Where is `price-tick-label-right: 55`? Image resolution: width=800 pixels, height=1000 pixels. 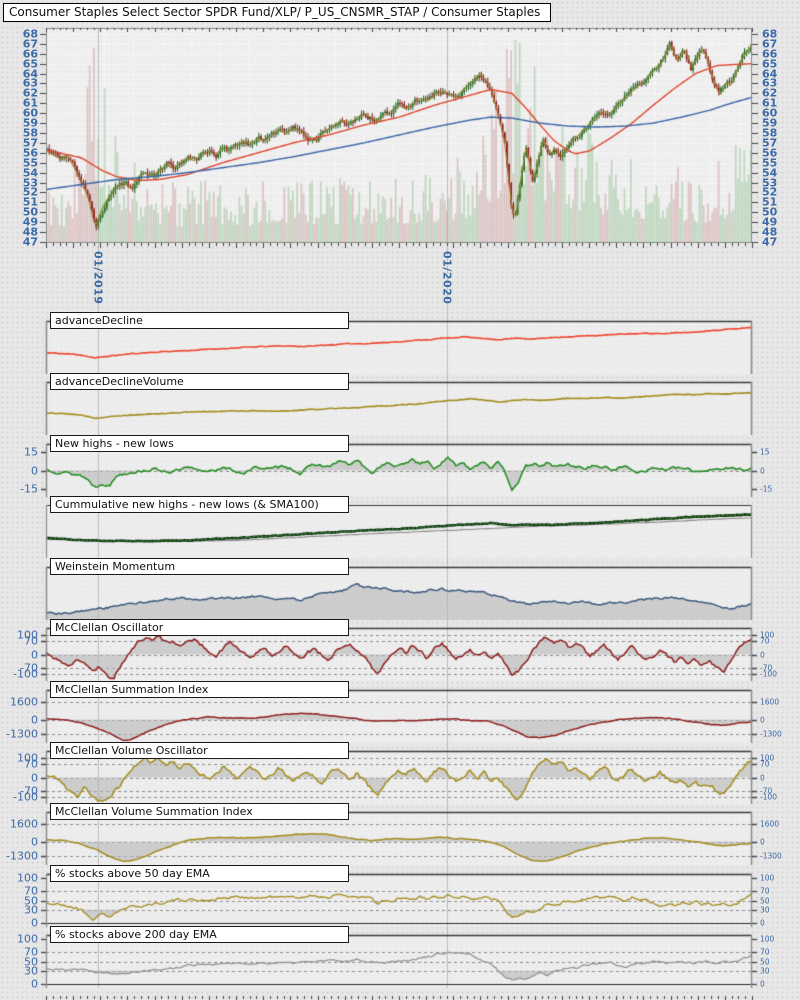
price-tick-label-right: 55 is located at coordinates (770, 163).